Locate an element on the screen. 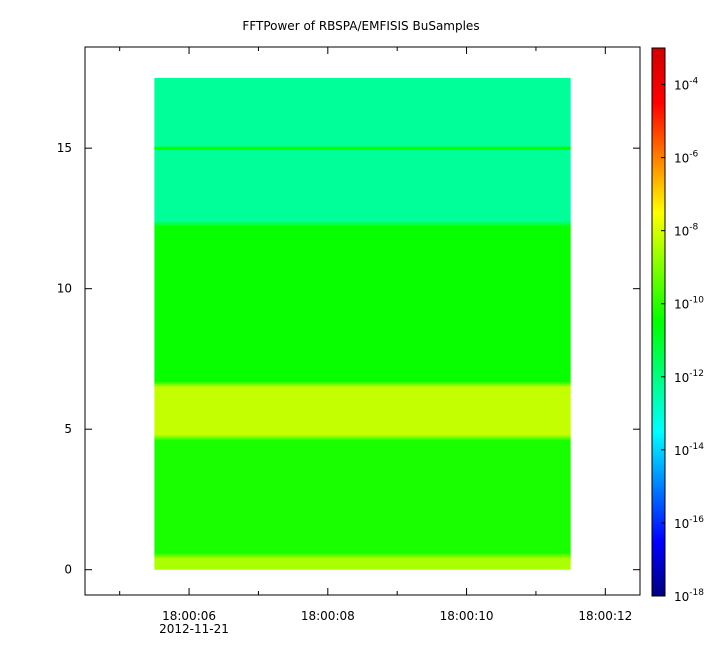  colorbar: 10⁻⁴ 10⁻⁶ 10⁻⁸ 10⁻¹⁰ 10⁻¹² 10⁻¹⁴ 10⁻¹⁶ 10⁻¹⁸ is located at coordinates (677, 325).